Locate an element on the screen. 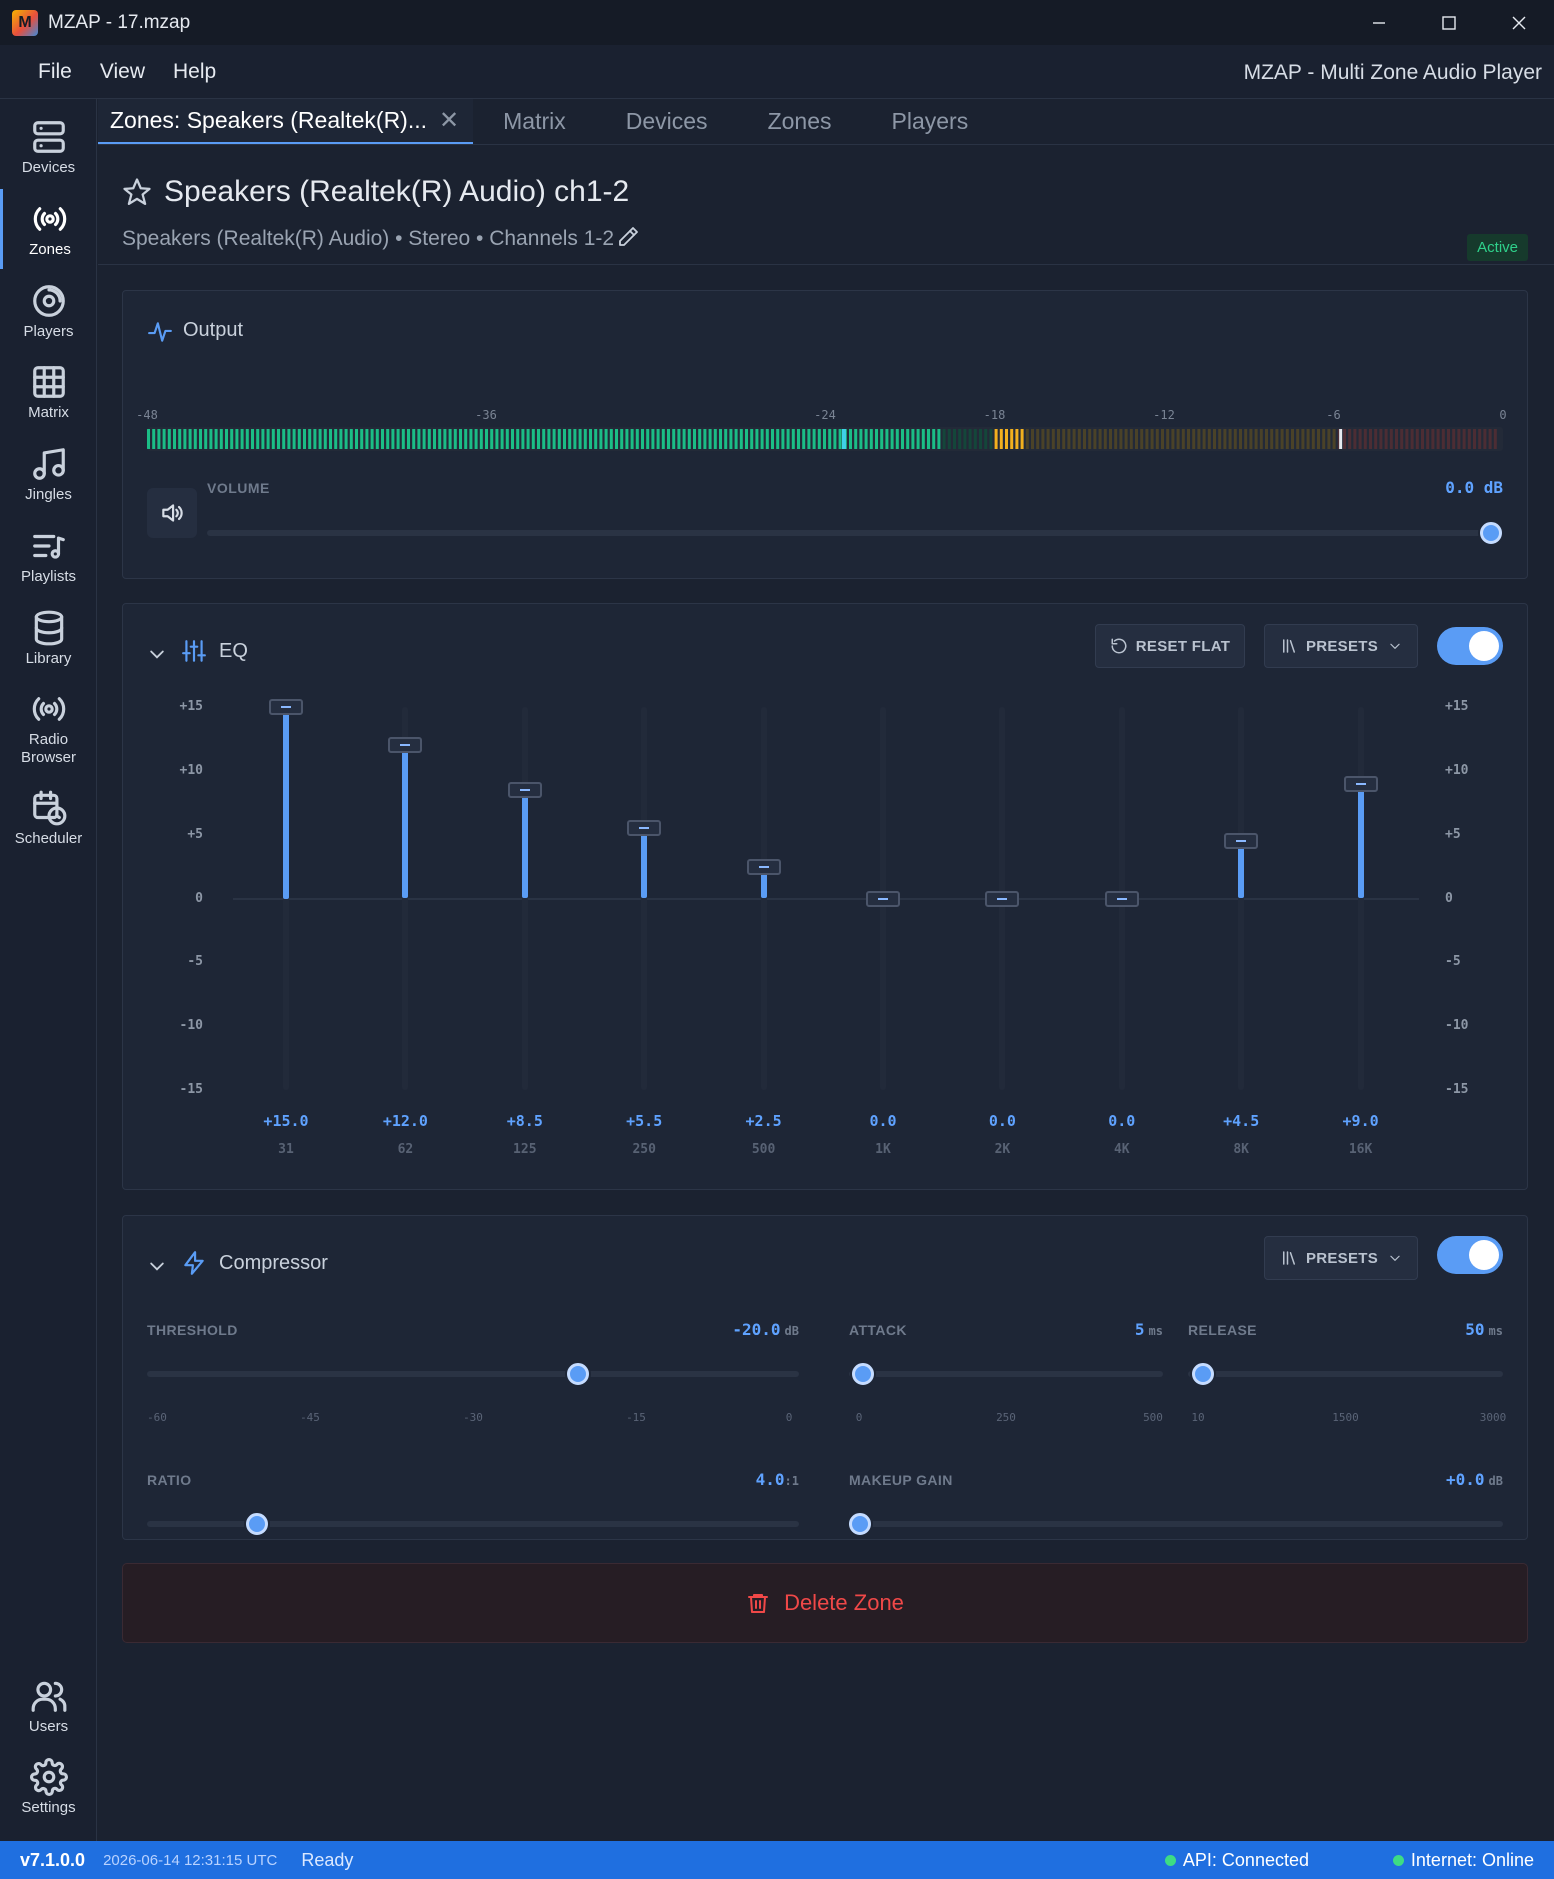 This screenshot has width=1554, height=1879. threshold-value-number: -20.0 is located at coordinates (756, 1329).